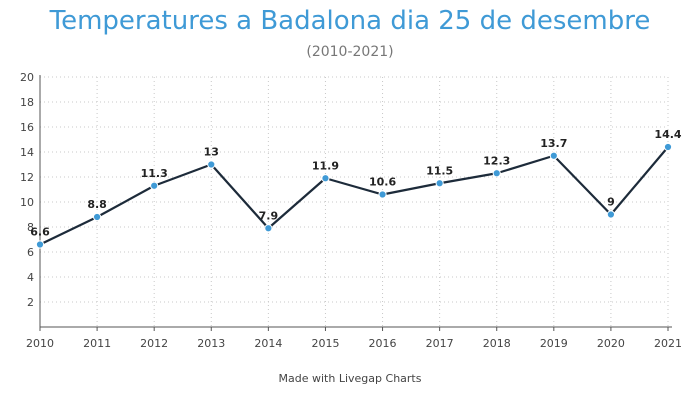 Image resolution: width=700 pixels, height=400 pixels. I want to click on y-tick-label: 4, so click(30, 277).